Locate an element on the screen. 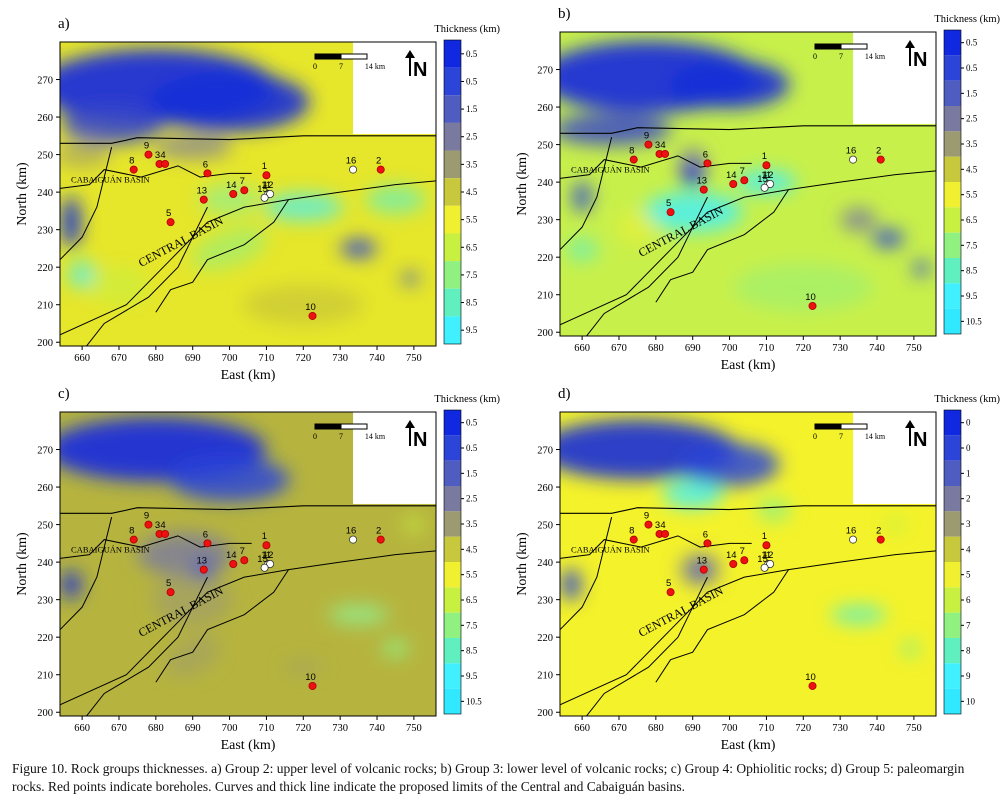 The width and height of the screenshot is (1002, 802). thickness-field is located at coordinates (748, 184).